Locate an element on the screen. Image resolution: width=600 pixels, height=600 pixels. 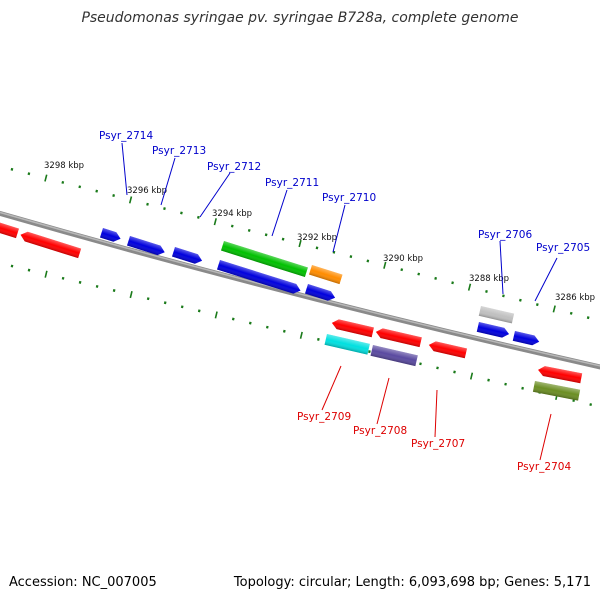
gene-label: Psyr_2710 is located at coordinates (349, 198).